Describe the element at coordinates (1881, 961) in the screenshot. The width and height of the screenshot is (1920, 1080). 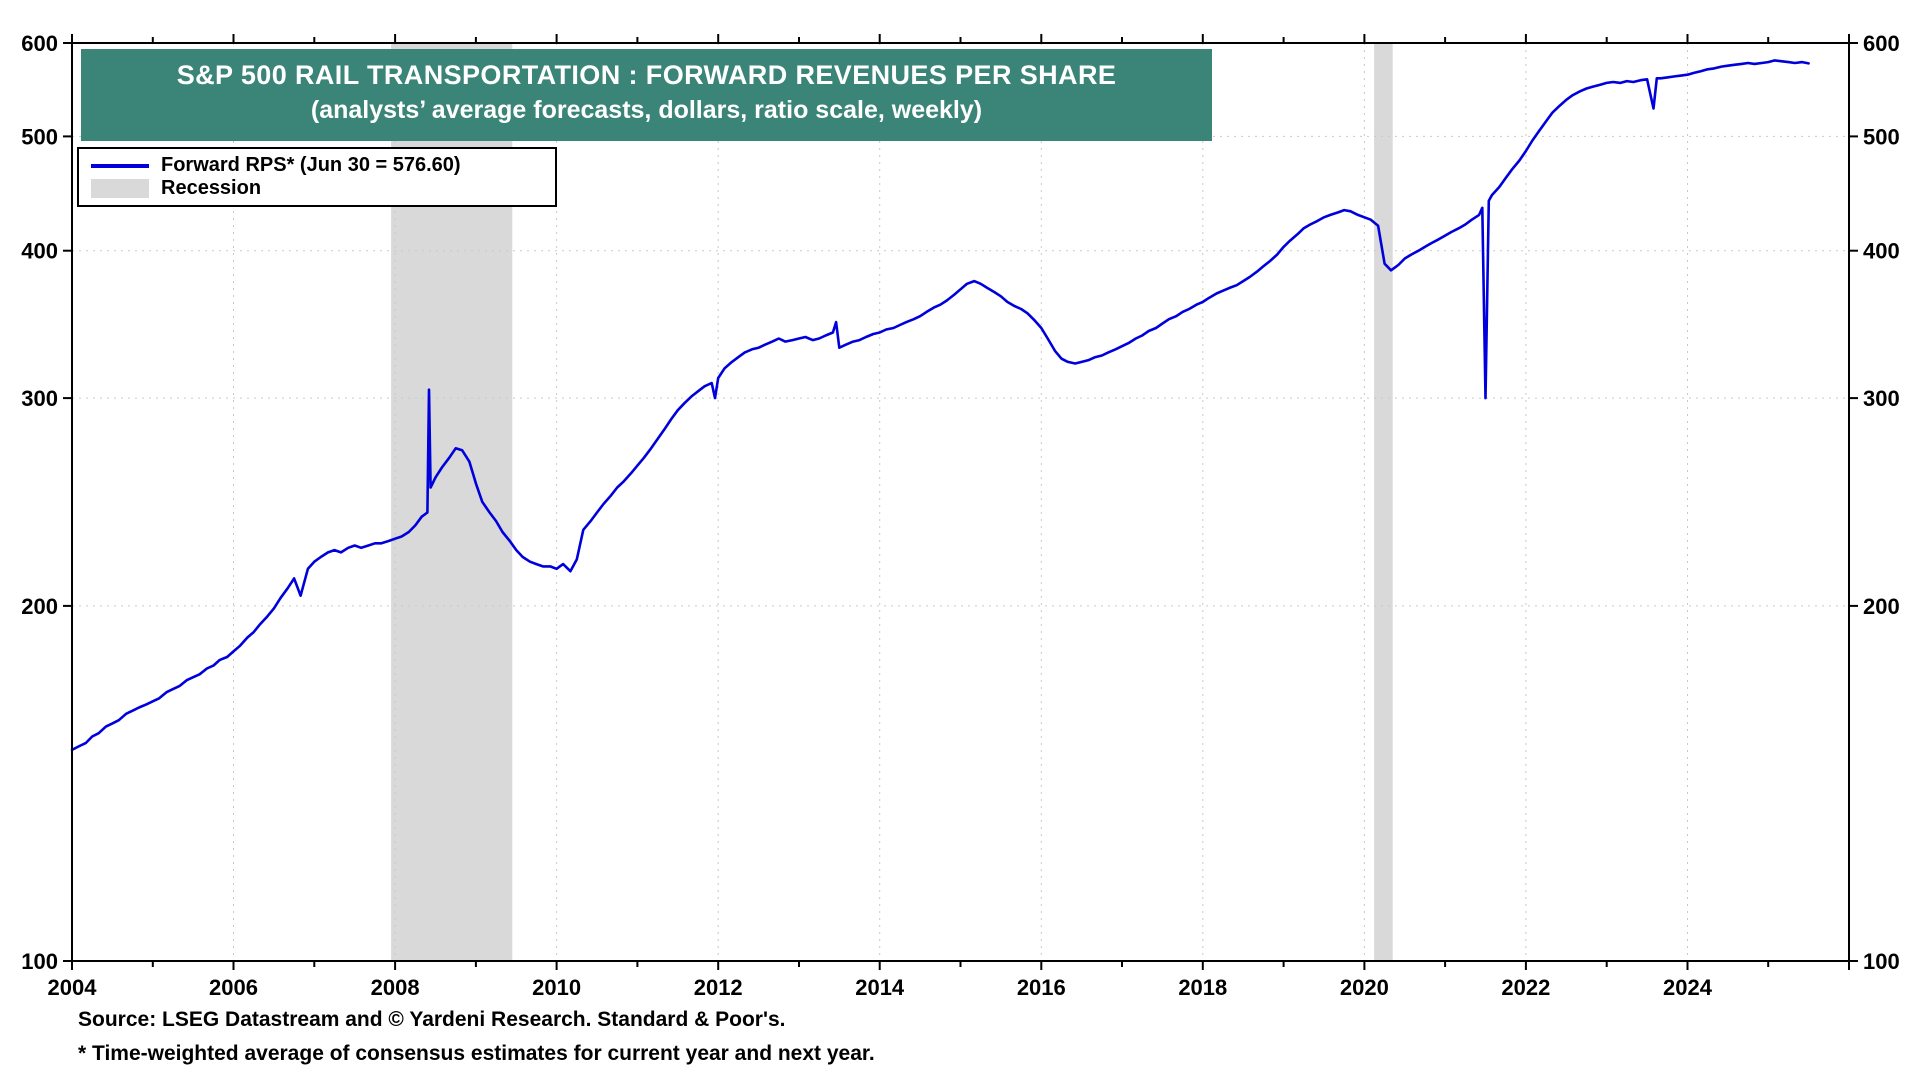
I see `y-tick-label-right: 100` at that location.